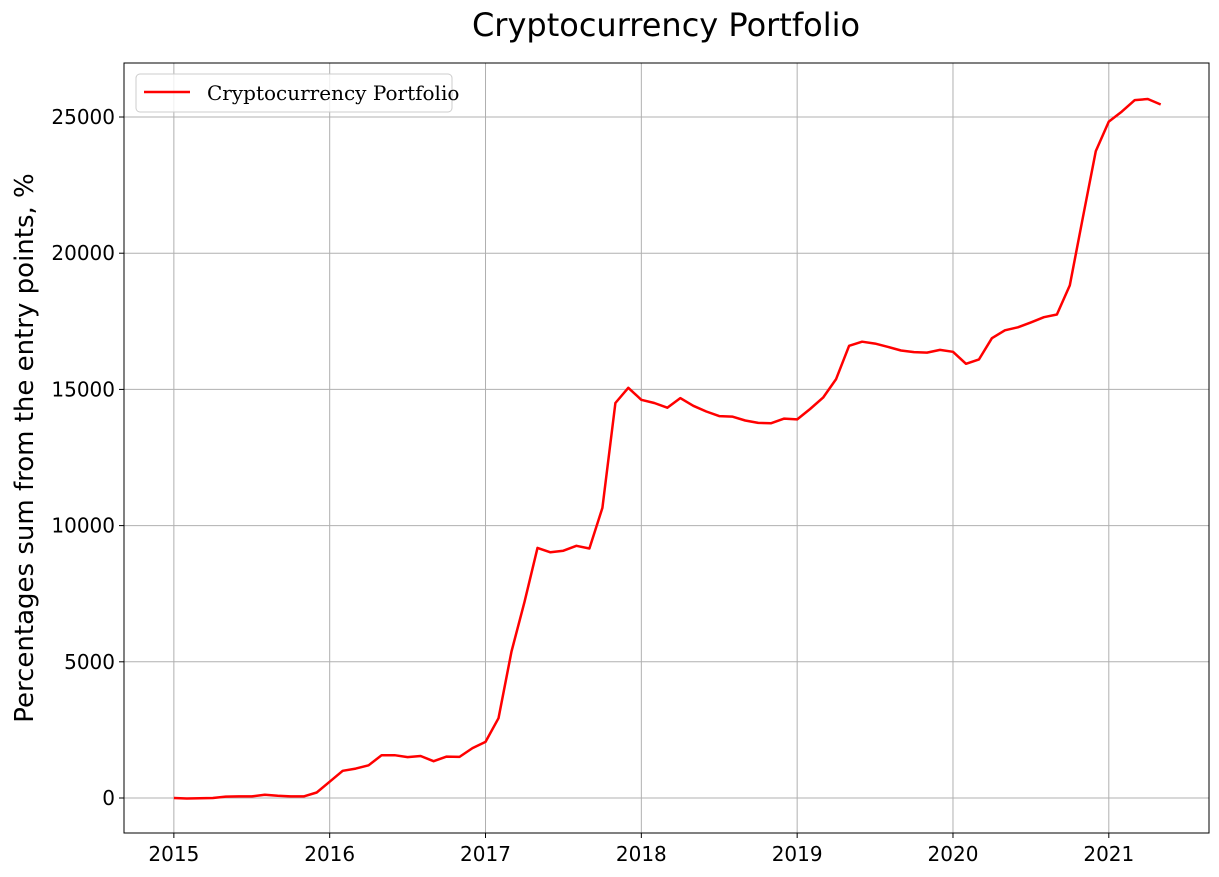 This screenshot has height=877, width=1219. I want to click on x-tick-label: 2020, so click(953, 854).